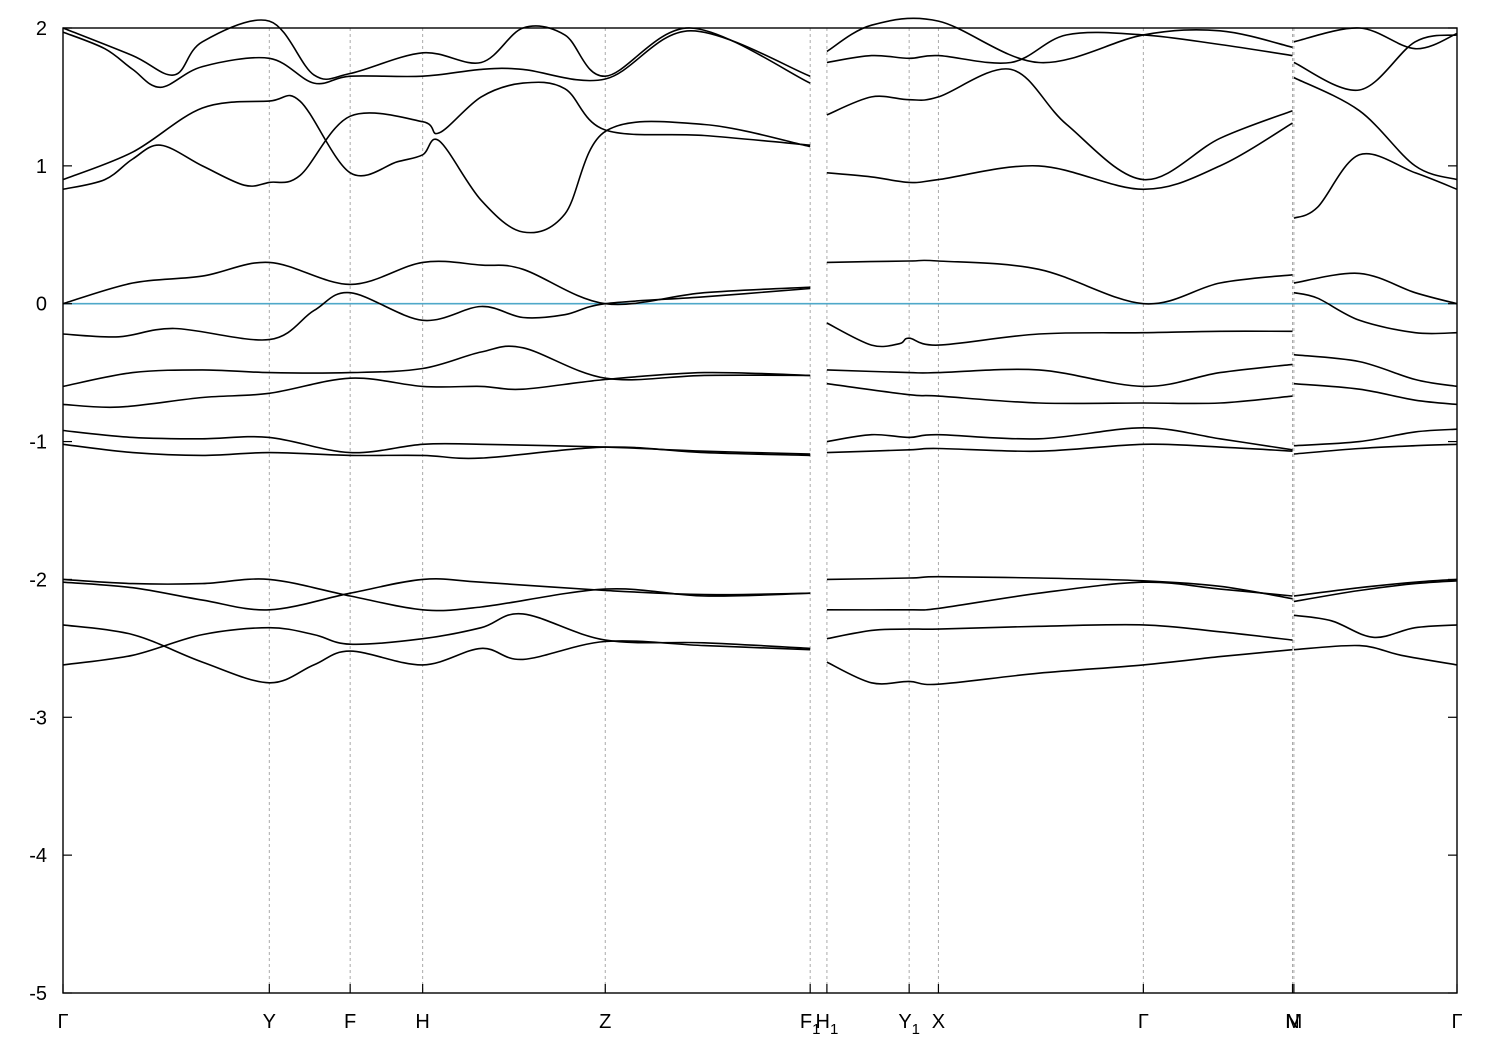 This screenshot has height=1050, width=1500. I want to click on kpoint-label-6: H1, so click(827, 1024).